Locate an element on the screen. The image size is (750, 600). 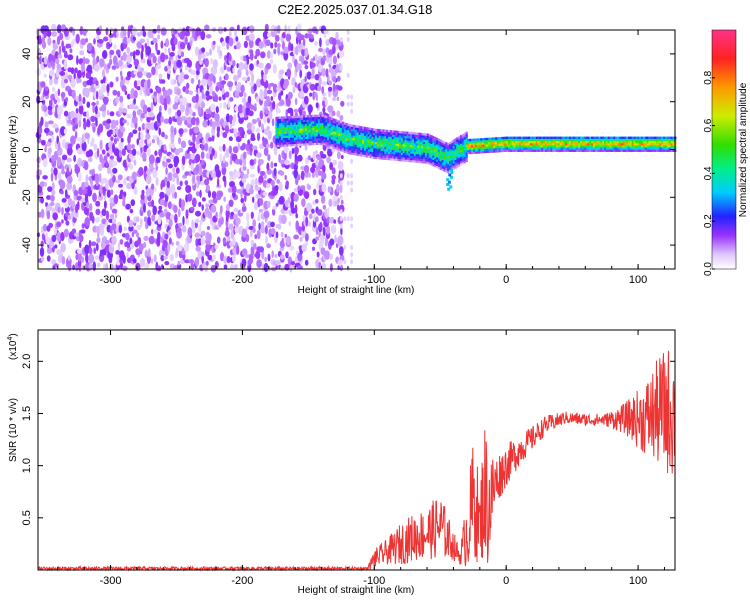
x-tick-label: 100 is located at coordinates (638, 280).